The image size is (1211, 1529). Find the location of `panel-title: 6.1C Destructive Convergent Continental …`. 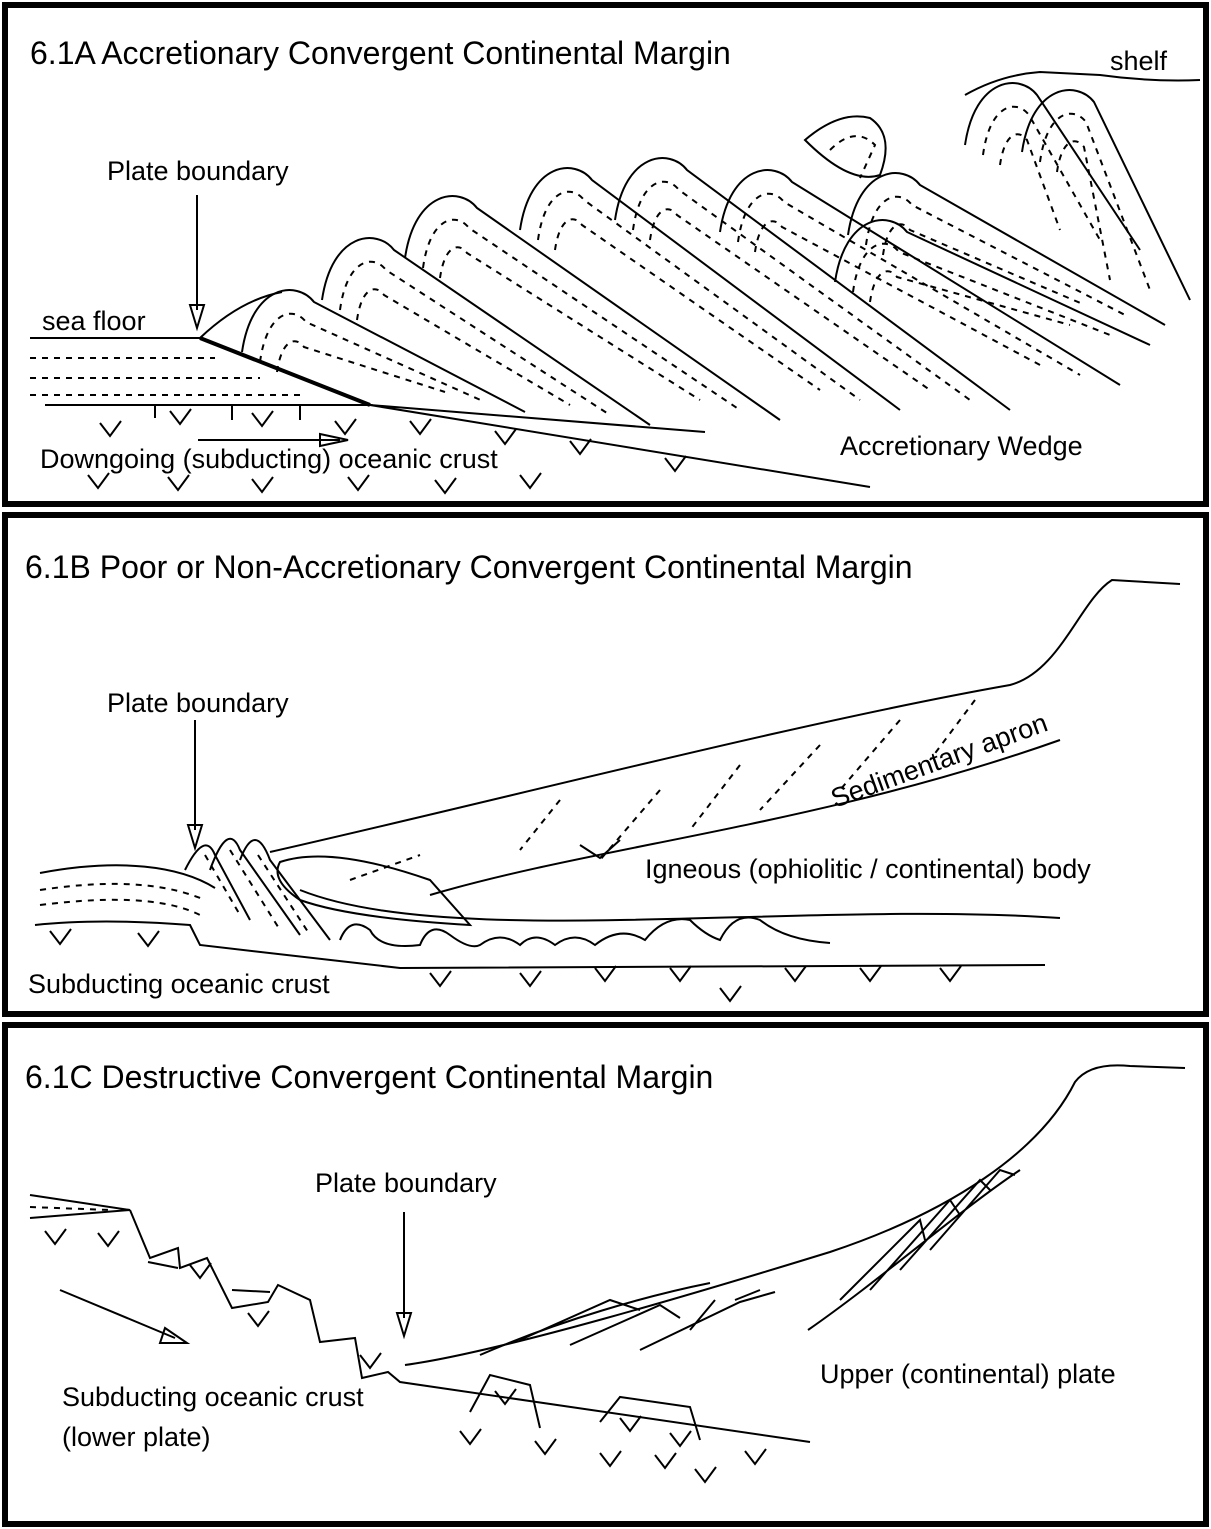

panel-title: 6.1C Destructive Convergent Continental … is located at coordinates (369, 1077).